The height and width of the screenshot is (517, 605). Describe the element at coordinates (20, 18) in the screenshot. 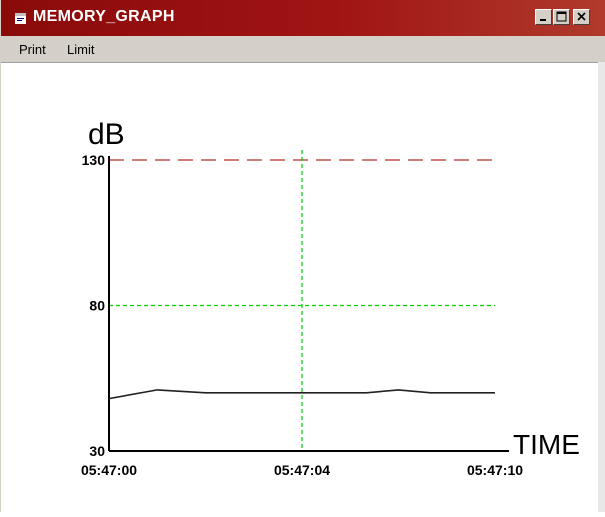

I see `app-icon` at that location.